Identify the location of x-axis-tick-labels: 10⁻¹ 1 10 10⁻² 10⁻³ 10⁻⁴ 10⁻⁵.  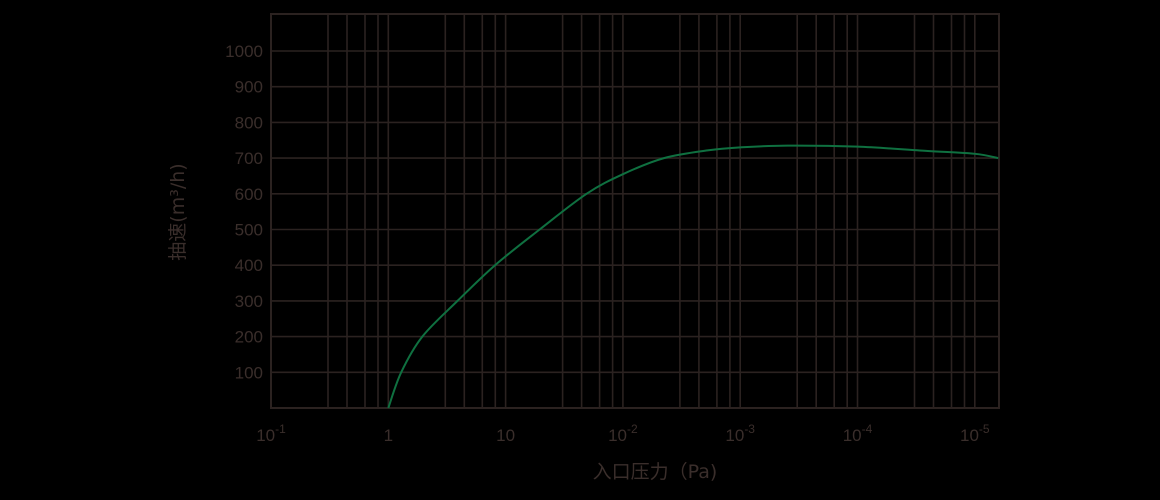
(623, 433).